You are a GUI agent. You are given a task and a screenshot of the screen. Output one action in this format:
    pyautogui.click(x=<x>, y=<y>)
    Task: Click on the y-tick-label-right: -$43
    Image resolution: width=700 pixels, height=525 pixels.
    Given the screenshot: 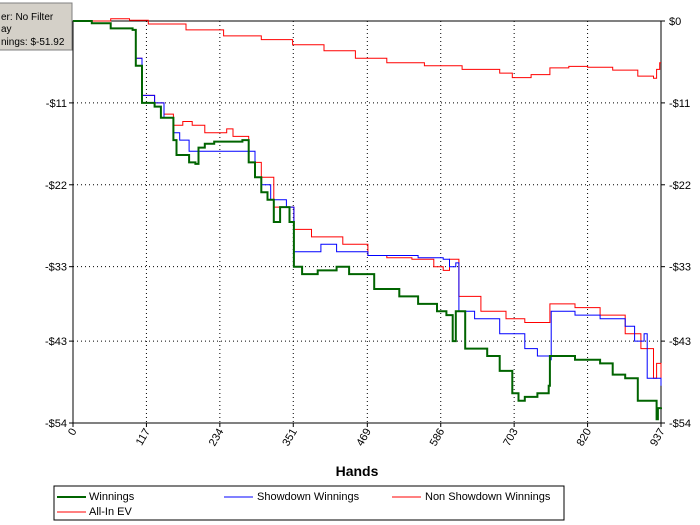 What is the action you would take?
    pyautogui.click(x=680, y=342)
    